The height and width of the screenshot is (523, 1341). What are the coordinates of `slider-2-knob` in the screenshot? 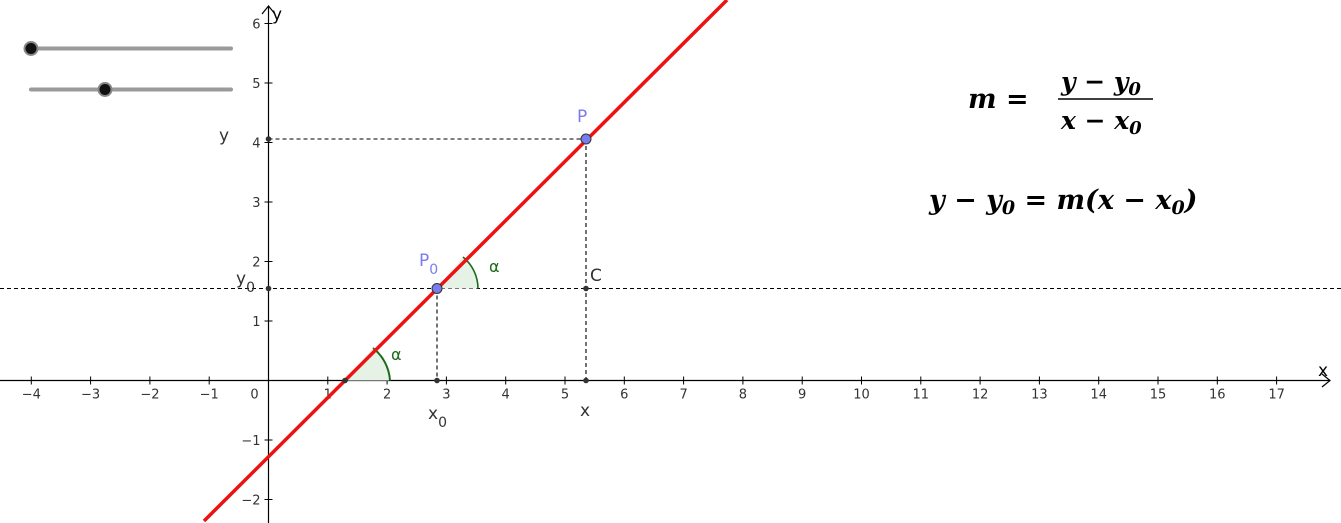 It's located at (105, 89).